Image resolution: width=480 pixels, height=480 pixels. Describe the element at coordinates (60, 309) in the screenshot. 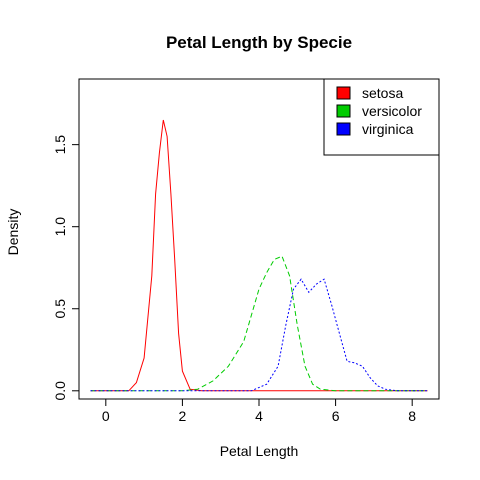

I see `y-tick-label: 0.5` at that location.